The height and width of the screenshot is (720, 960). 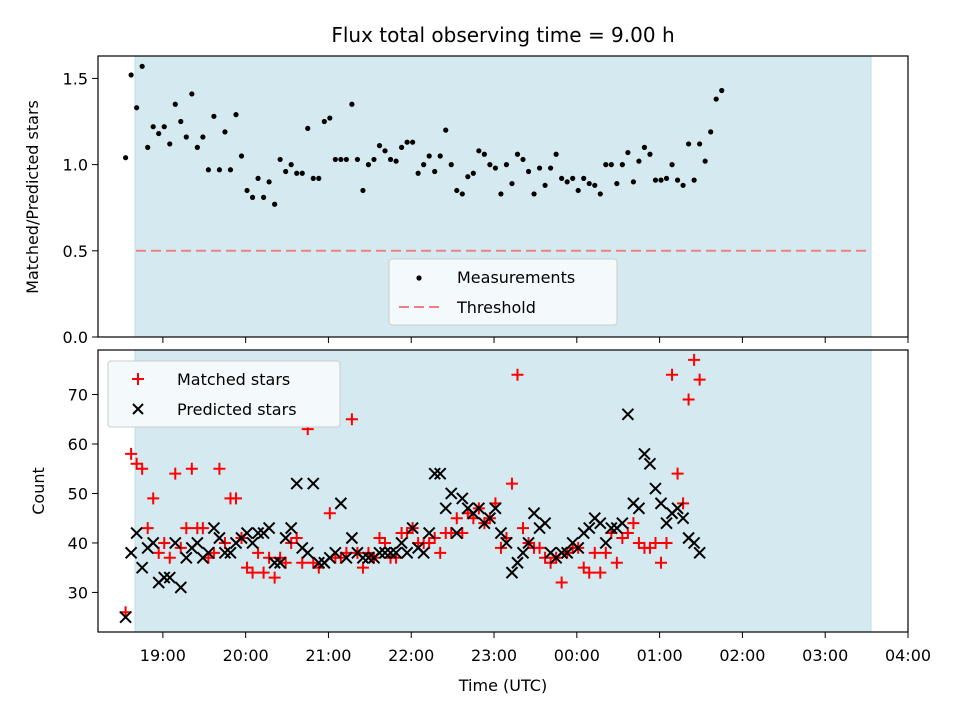 What do you see at coordinates (138, 379) in the screenshot?
I see `legend-matched-marker` at bounding box center [138, 379].